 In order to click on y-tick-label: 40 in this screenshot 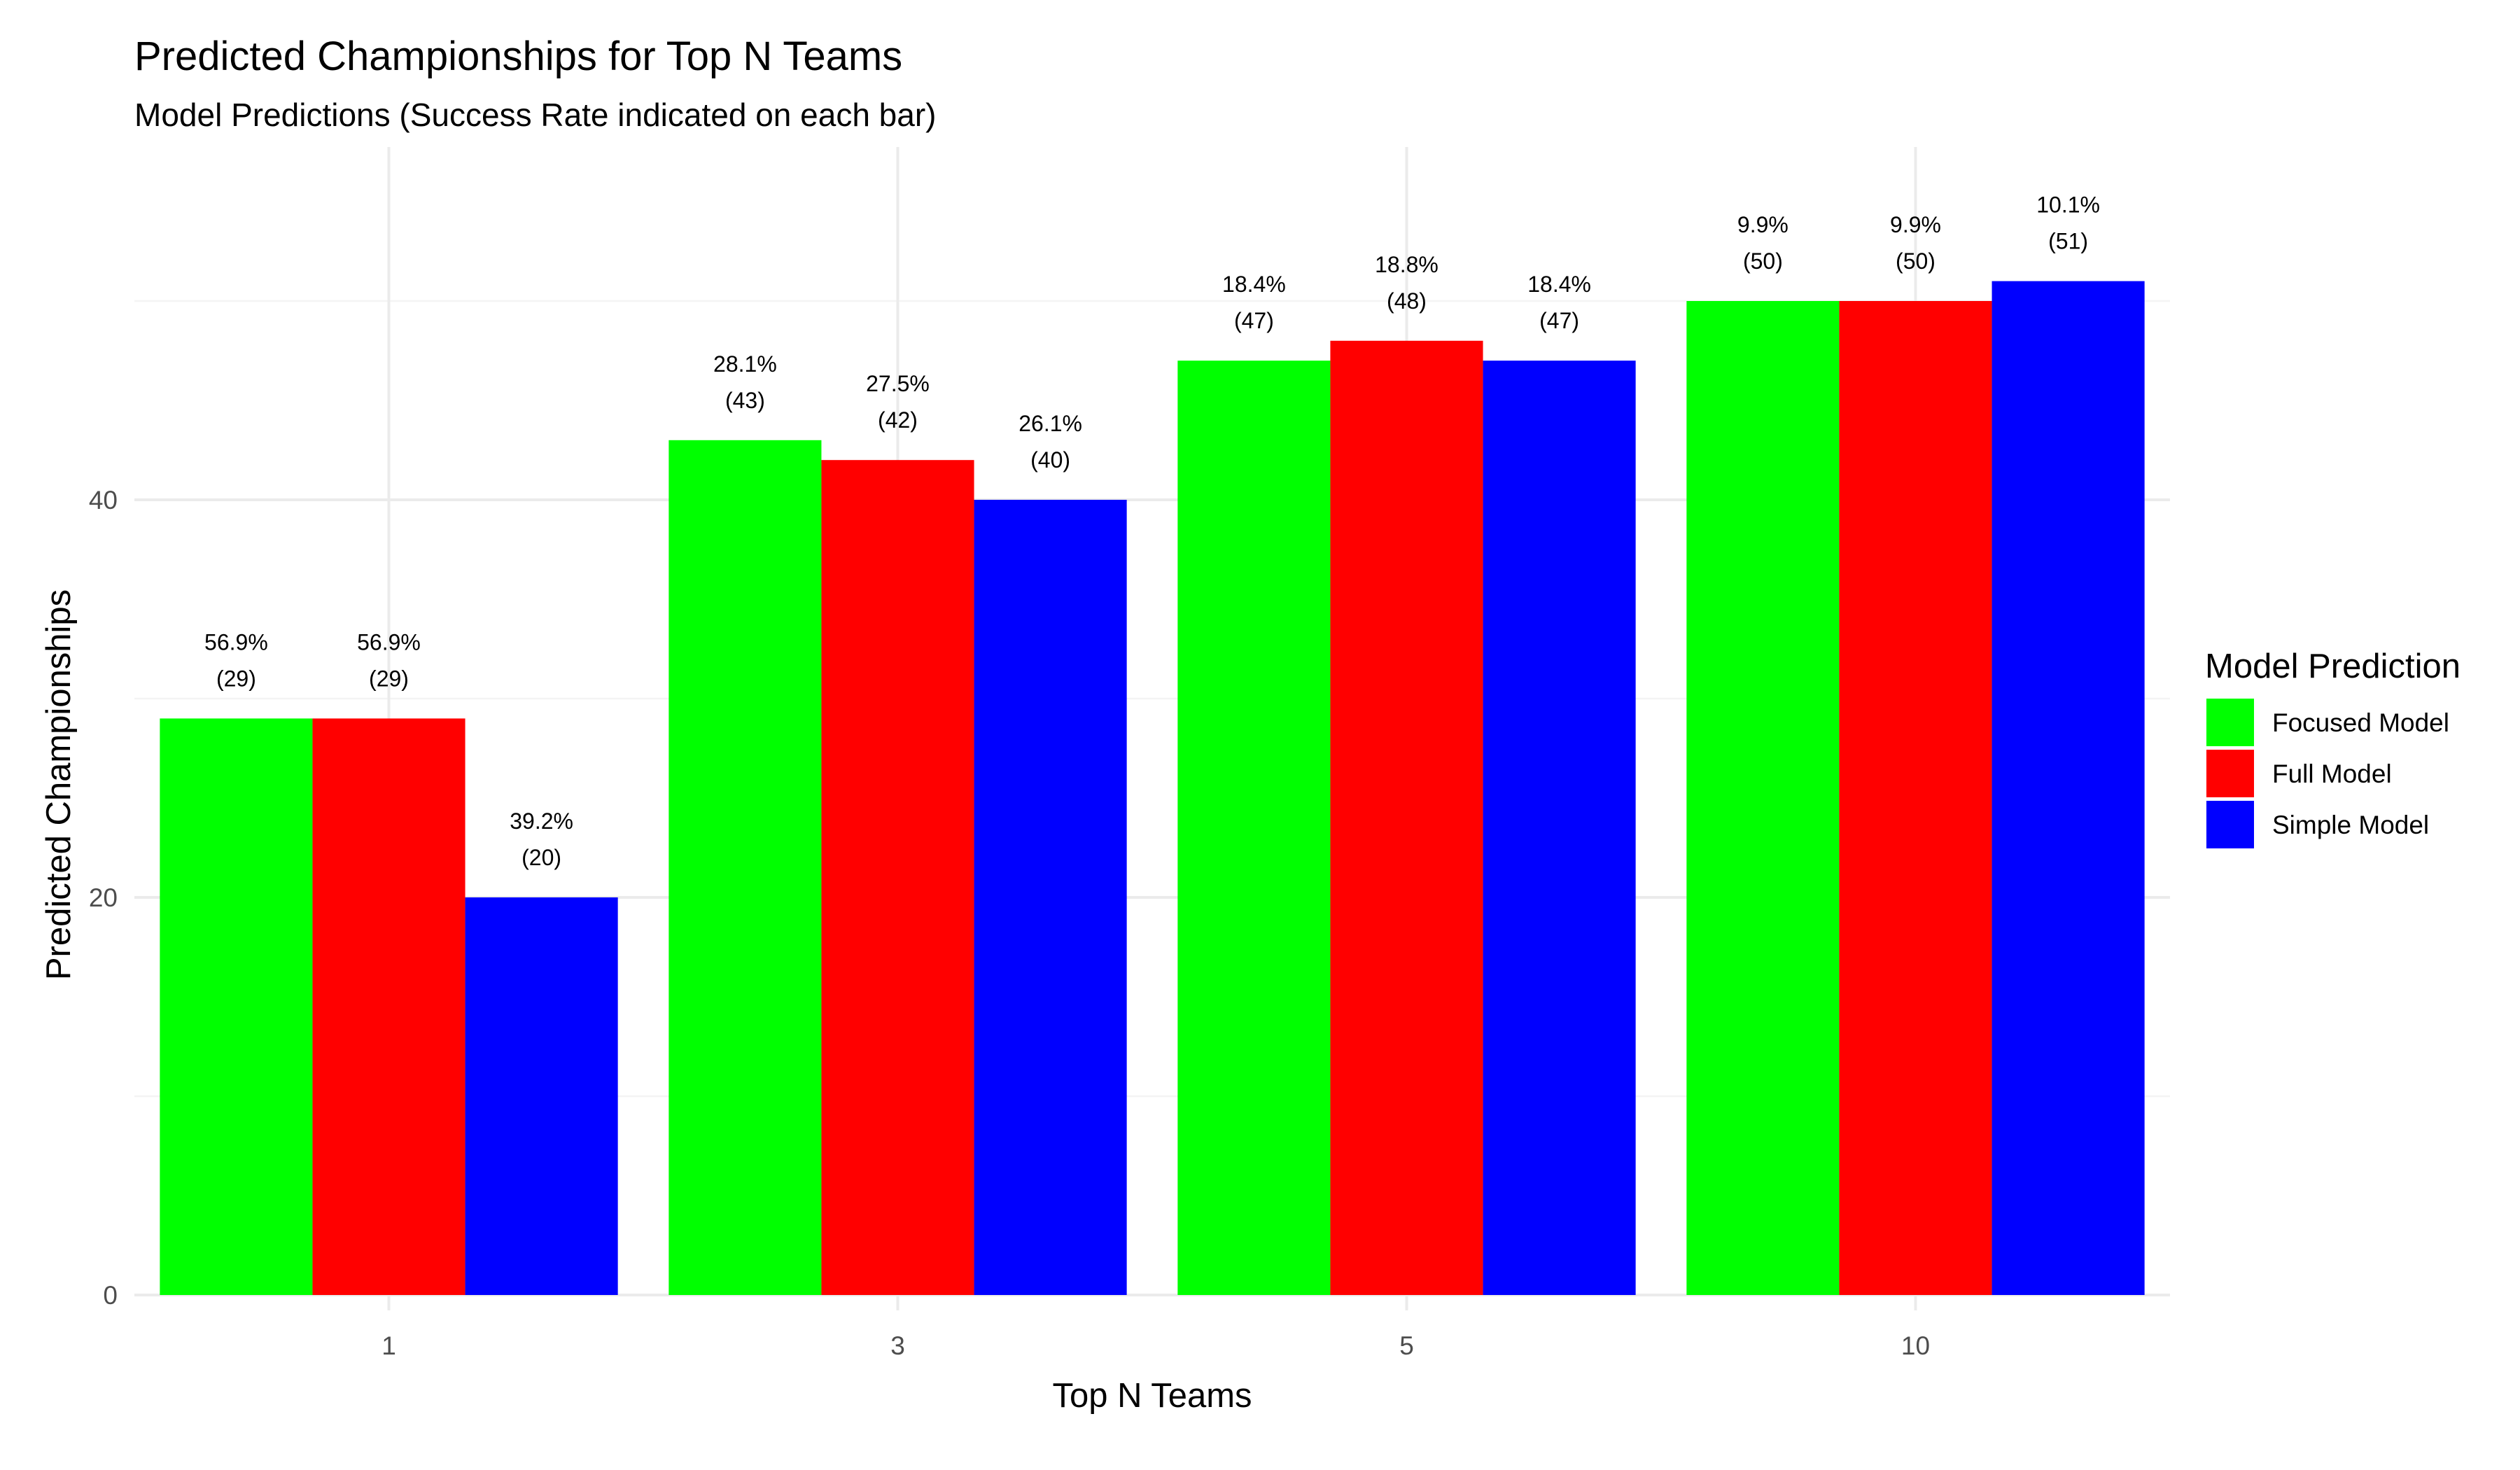, I will do `click(103, 500)`.